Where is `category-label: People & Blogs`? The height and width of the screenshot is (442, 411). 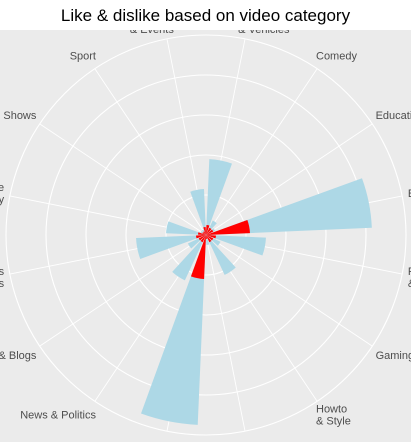
category-label: People & Blogs is located at coordinates (18, 356).